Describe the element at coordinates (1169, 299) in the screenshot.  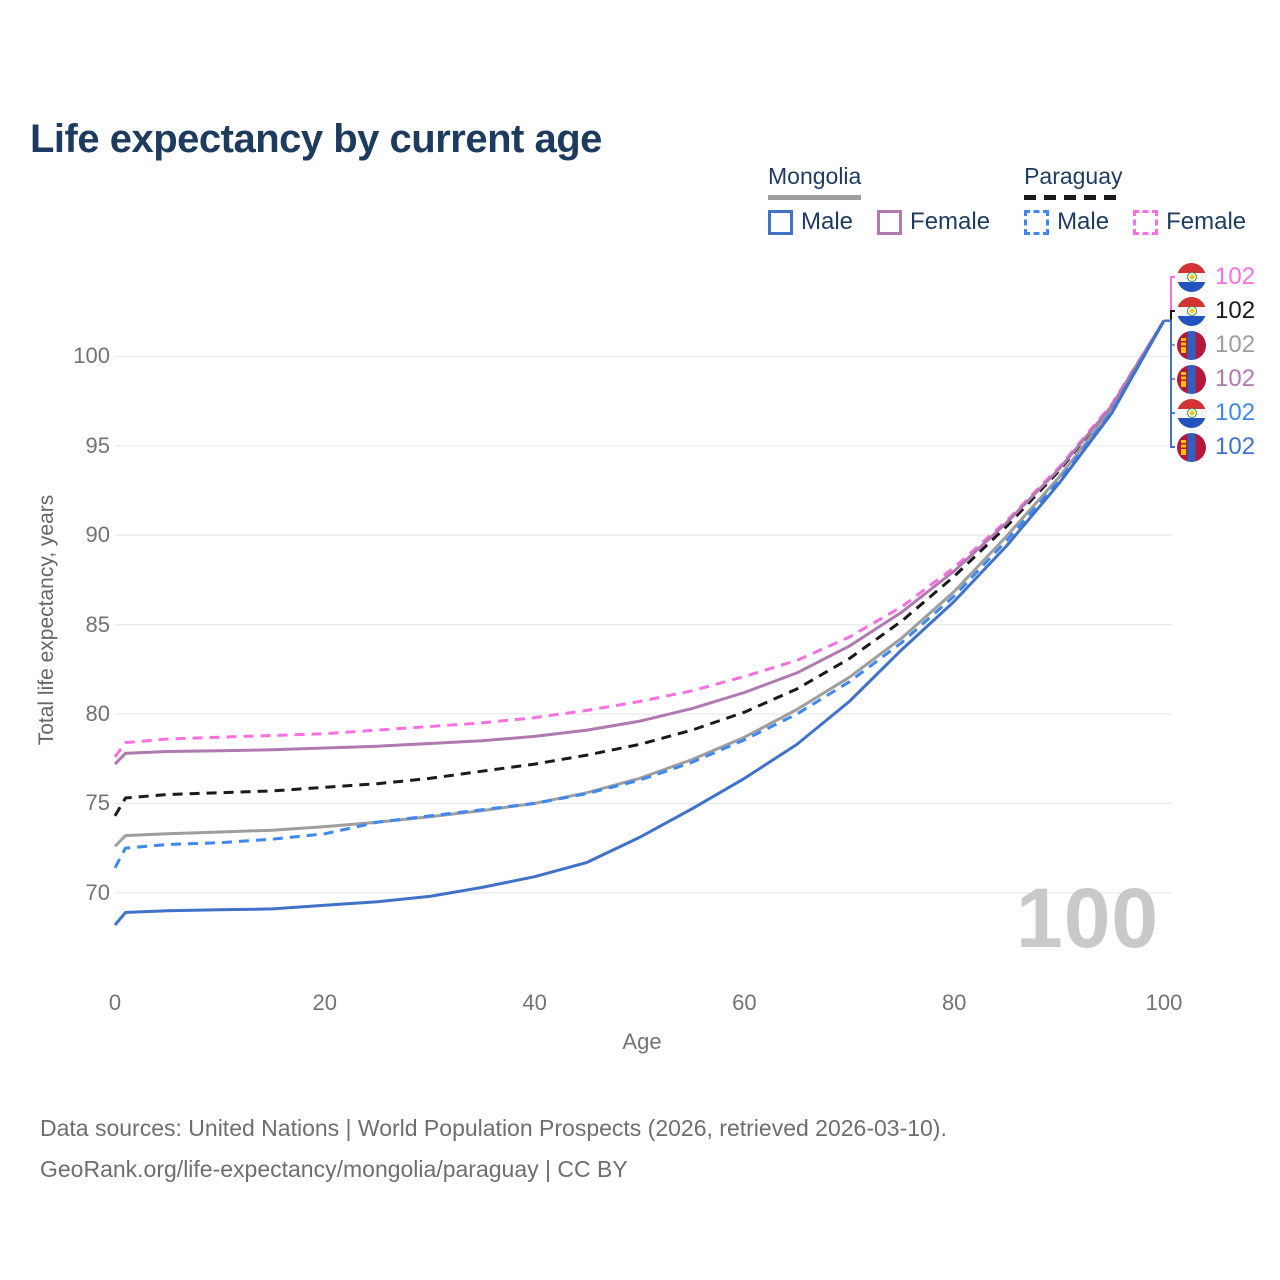
I see `end-label-connector-paraguay-female` at that location.